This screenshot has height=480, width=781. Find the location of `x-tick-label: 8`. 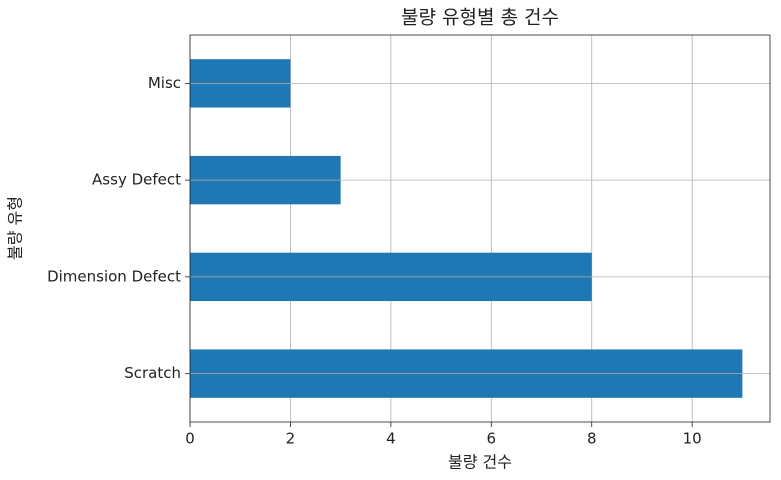

x-tick-label: 8 is located at coordinates (592, 439).